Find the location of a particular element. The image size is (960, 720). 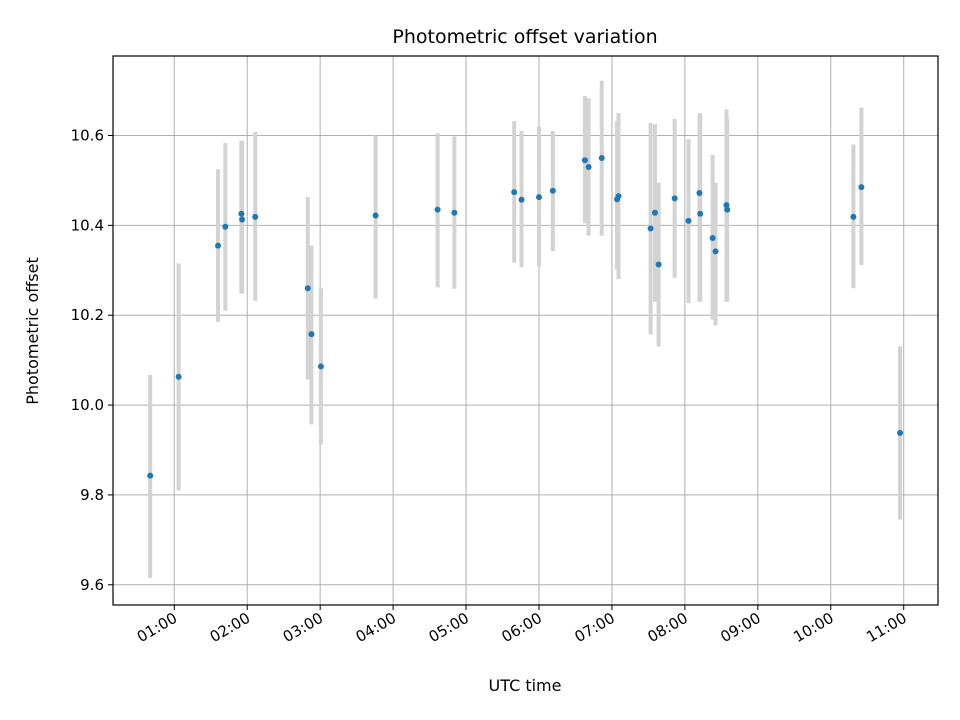

x-tick-label: 02:00 is located at coordinates (230, 627).